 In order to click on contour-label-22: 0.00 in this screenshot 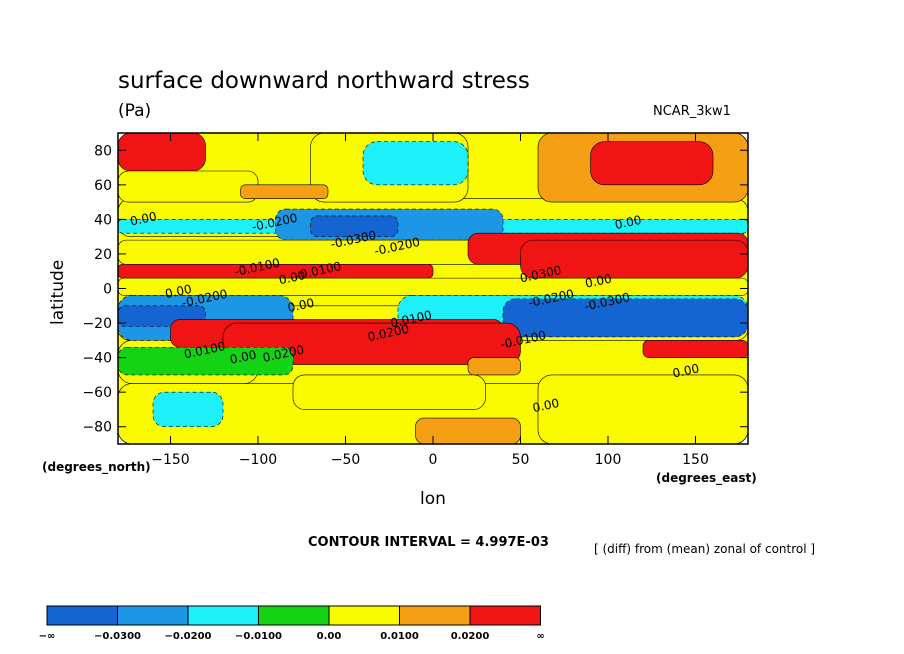, I will do `click(545, 405)`.